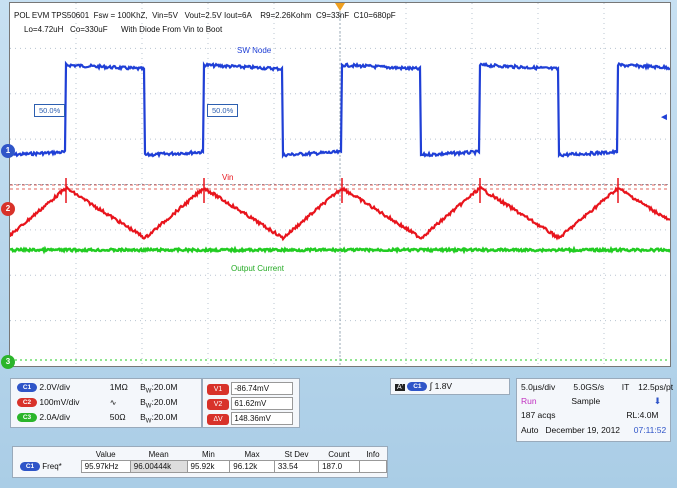 This screenshot has height=488, width=677. What do you see at coordinates (296, 466) in the screenshot?
I see `meas-stdev: 33.54` at bounding box center [296, 466].